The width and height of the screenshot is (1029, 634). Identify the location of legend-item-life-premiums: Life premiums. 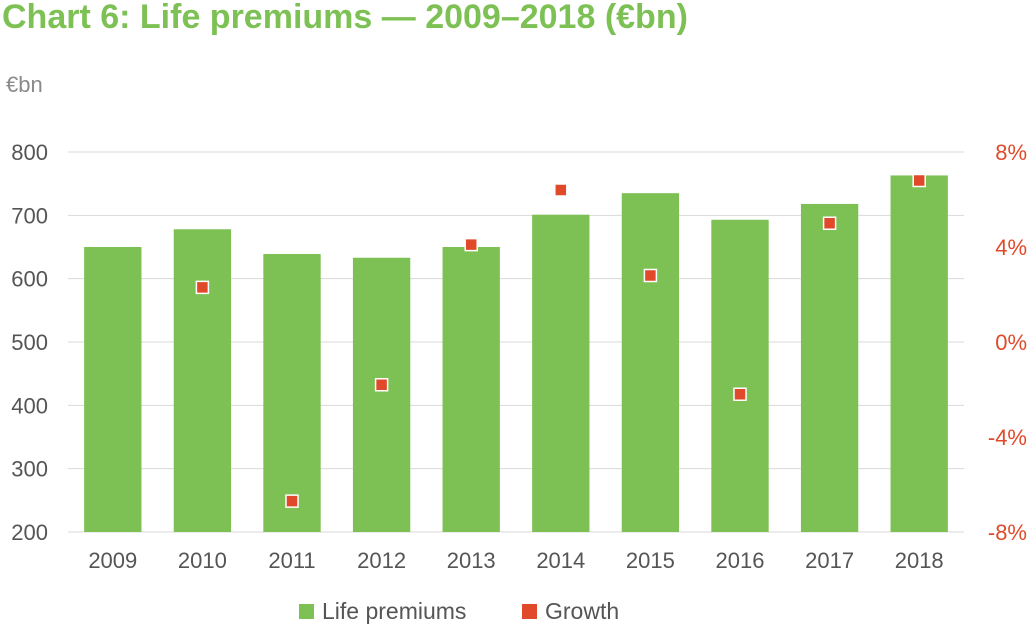
(382, 611).